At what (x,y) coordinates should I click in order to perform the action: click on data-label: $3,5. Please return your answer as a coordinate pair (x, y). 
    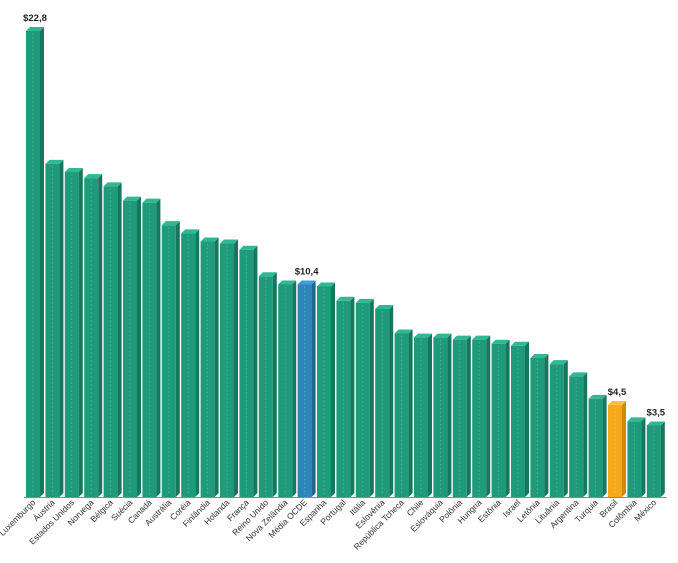
    Looking at the image, I should click on (656, 412).